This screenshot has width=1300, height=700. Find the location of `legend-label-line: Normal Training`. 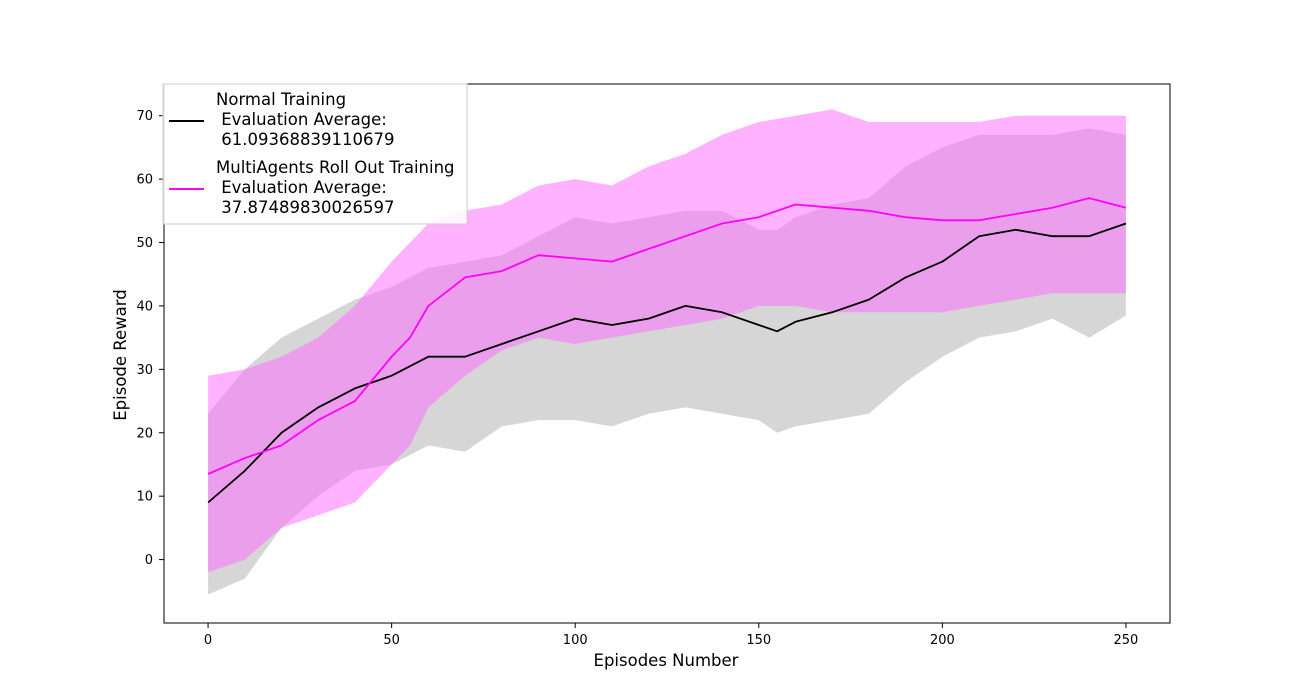

legend-label-line: Normal Training is located at coordinates (281, 99).